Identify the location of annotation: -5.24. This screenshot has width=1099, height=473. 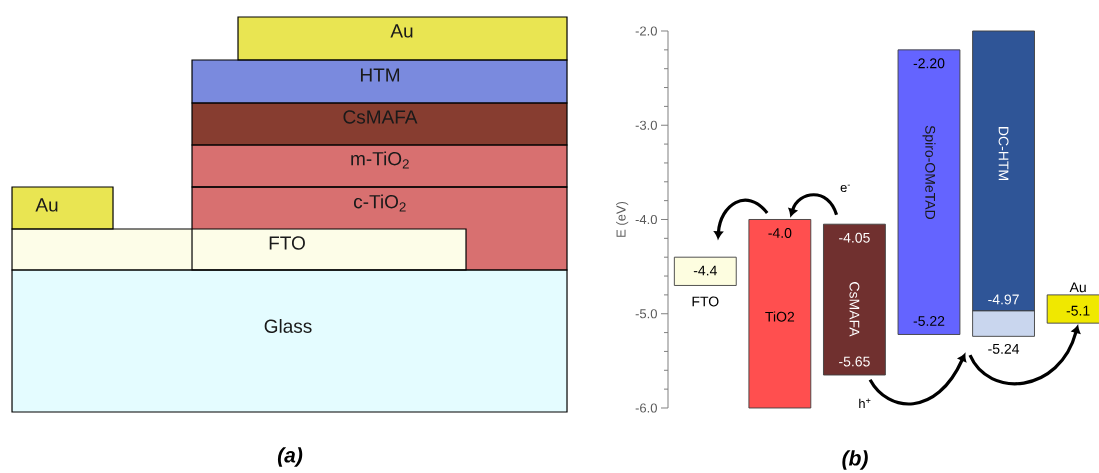
(1004, 348).